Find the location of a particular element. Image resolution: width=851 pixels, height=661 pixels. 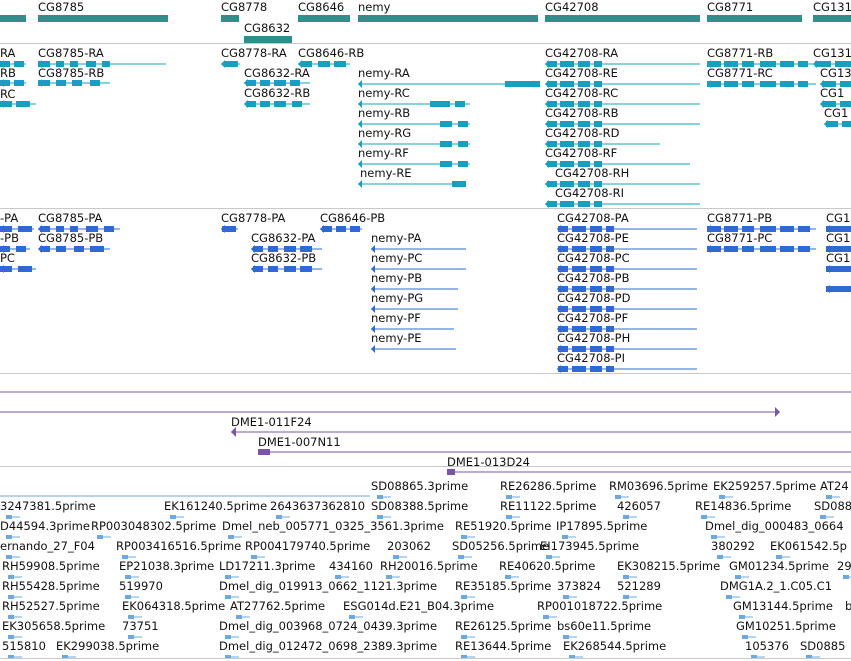

est-label: RP003048302.5prime is located at coordinates (154, 526).